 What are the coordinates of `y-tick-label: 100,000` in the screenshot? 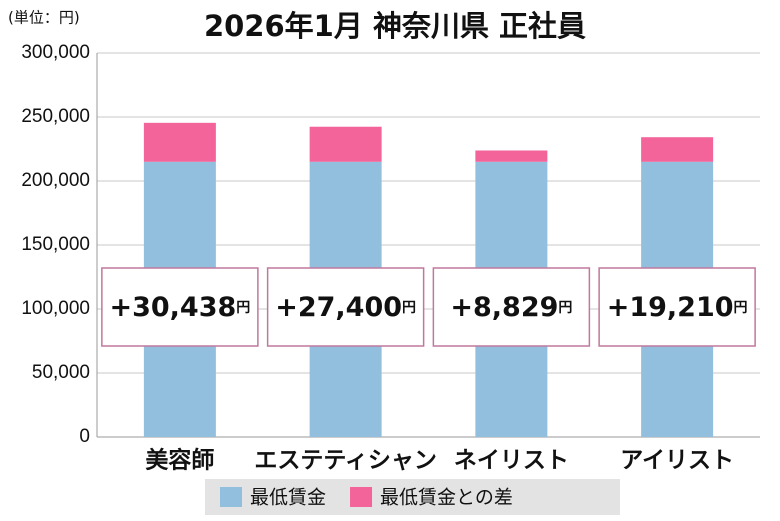 It's located at (55, 308).